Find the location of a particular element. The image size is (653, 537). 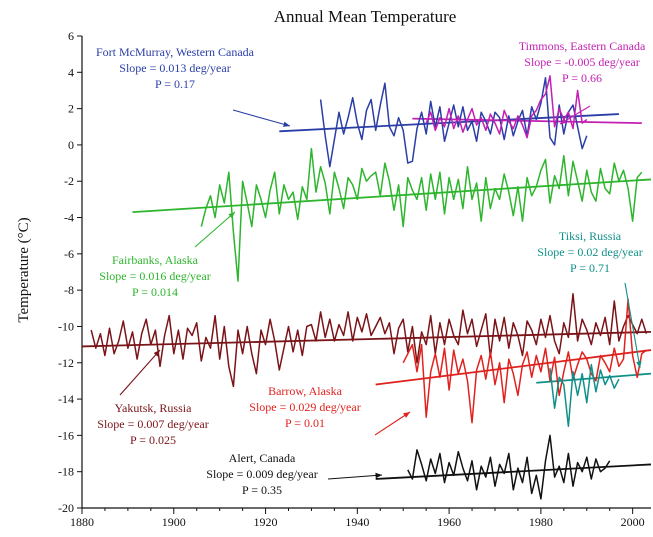

y-tick-label: -12 is located at coordinates (66, 363).